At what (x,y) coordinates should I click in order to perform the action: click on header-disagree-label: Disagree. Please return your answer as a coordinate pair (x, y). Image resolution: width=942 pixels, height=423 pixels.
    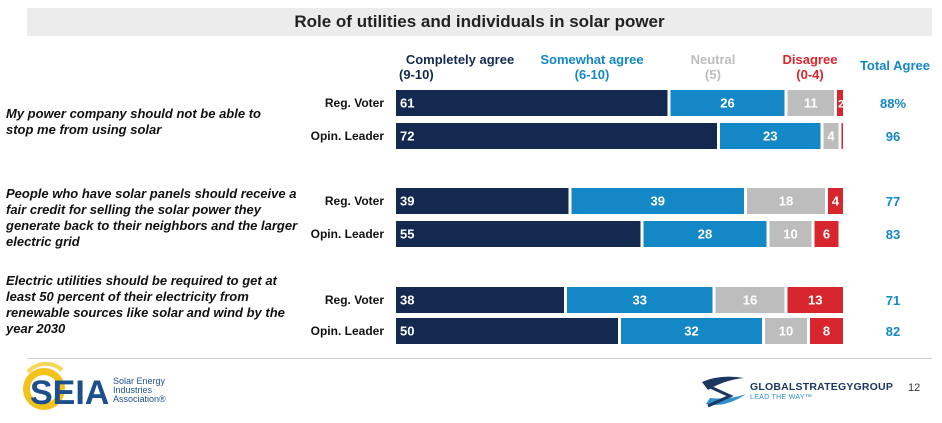
    Looking at the image, I should click on (810, 59).